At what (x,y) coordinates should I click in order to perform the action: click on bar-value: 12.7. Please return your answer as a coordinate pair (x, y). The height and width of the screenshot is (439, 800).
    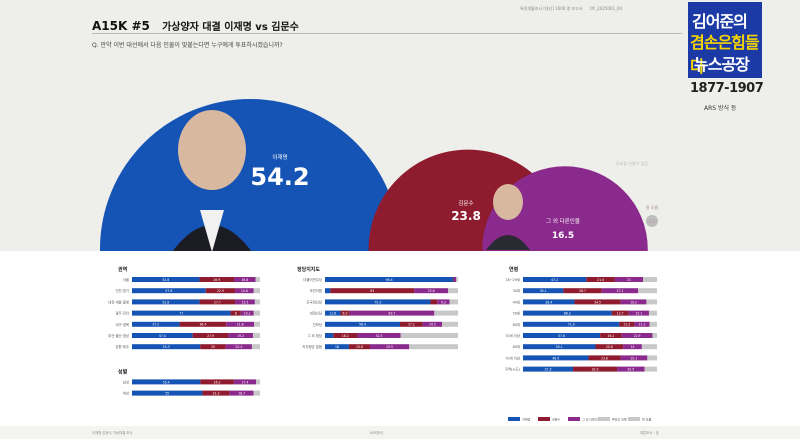
    Looking at the image, I should click on (620, 314).